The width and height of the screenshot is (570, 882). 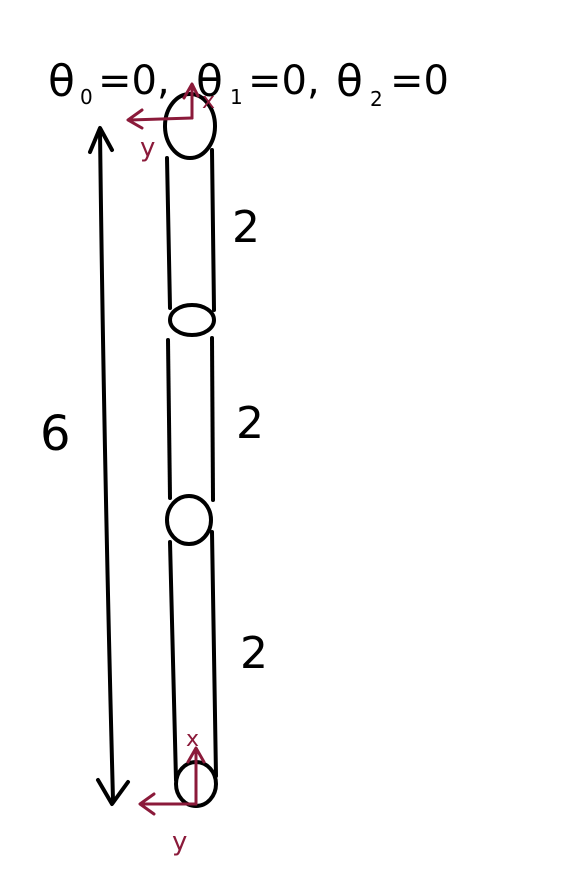 I want to click on dimension-line, so click(x=106, y=466).